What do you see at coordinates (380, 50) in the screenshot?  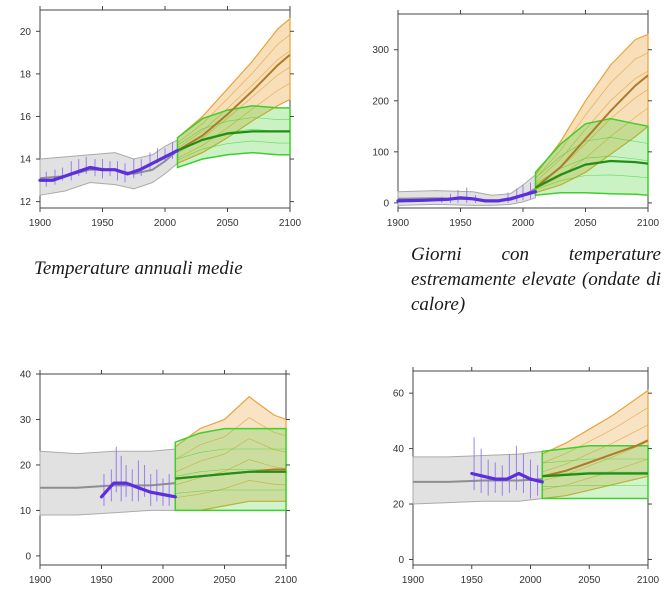 I see `y-tick-label: 300` at bounding box center [380, 50].